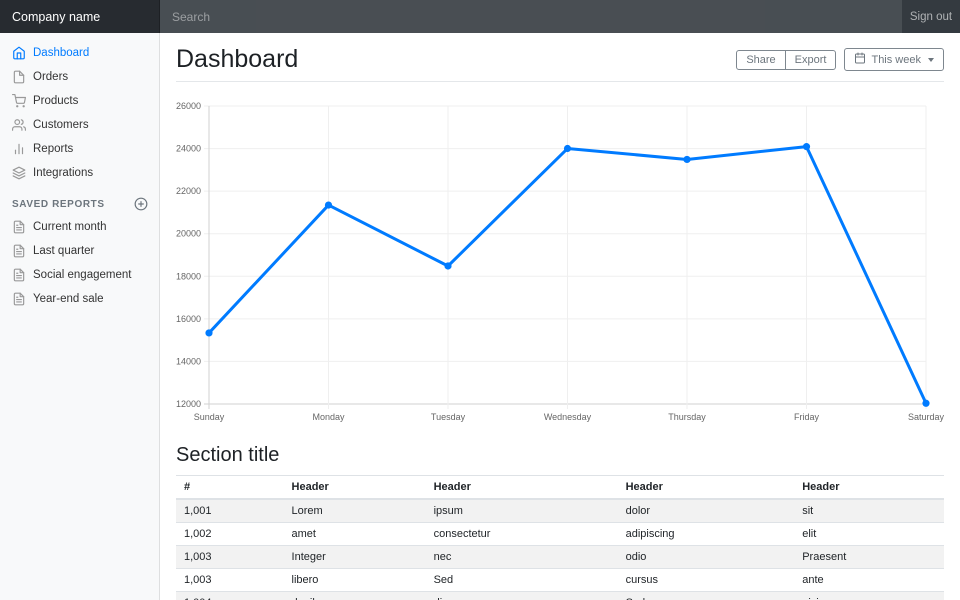 This screenshot has width=960, height=600. What do you see at coordinates (58, 204) in the screenshot?
I see `saved-reports-label: Saved reports` at bounding box center [58, 204].